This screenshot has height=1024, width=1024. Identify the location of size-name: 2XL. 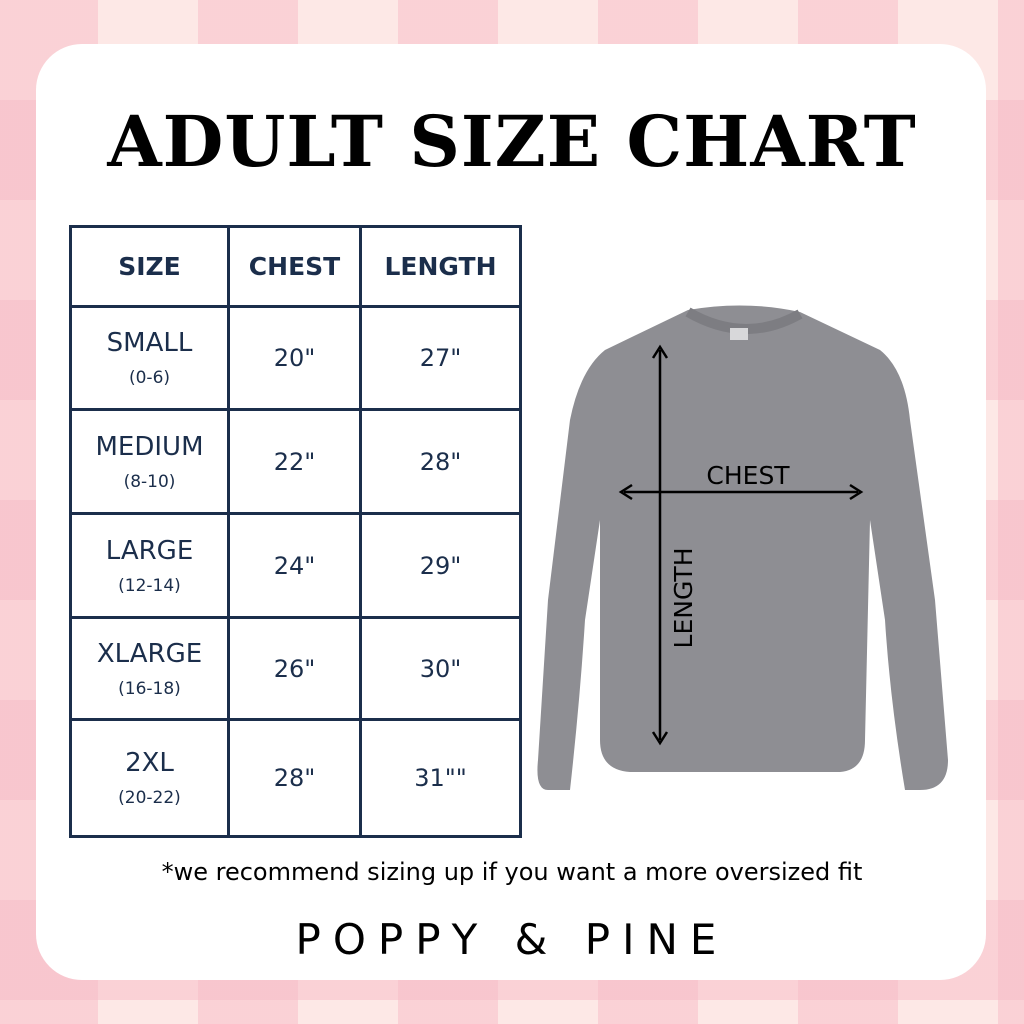
(149, 763).